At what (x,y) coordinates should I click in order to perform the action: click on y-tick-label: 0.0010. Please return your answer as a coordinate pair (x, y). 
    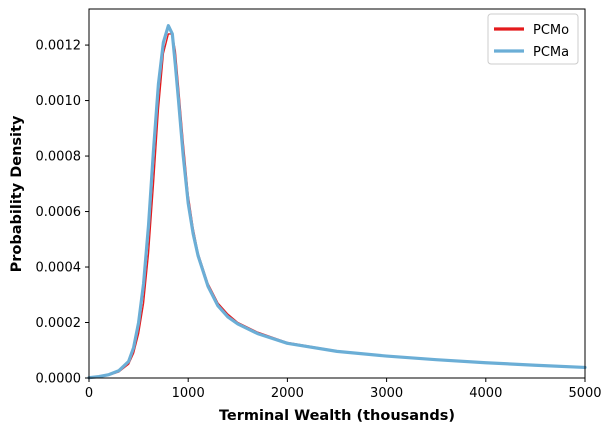
    Looking at the image, I should click on (59, 101).